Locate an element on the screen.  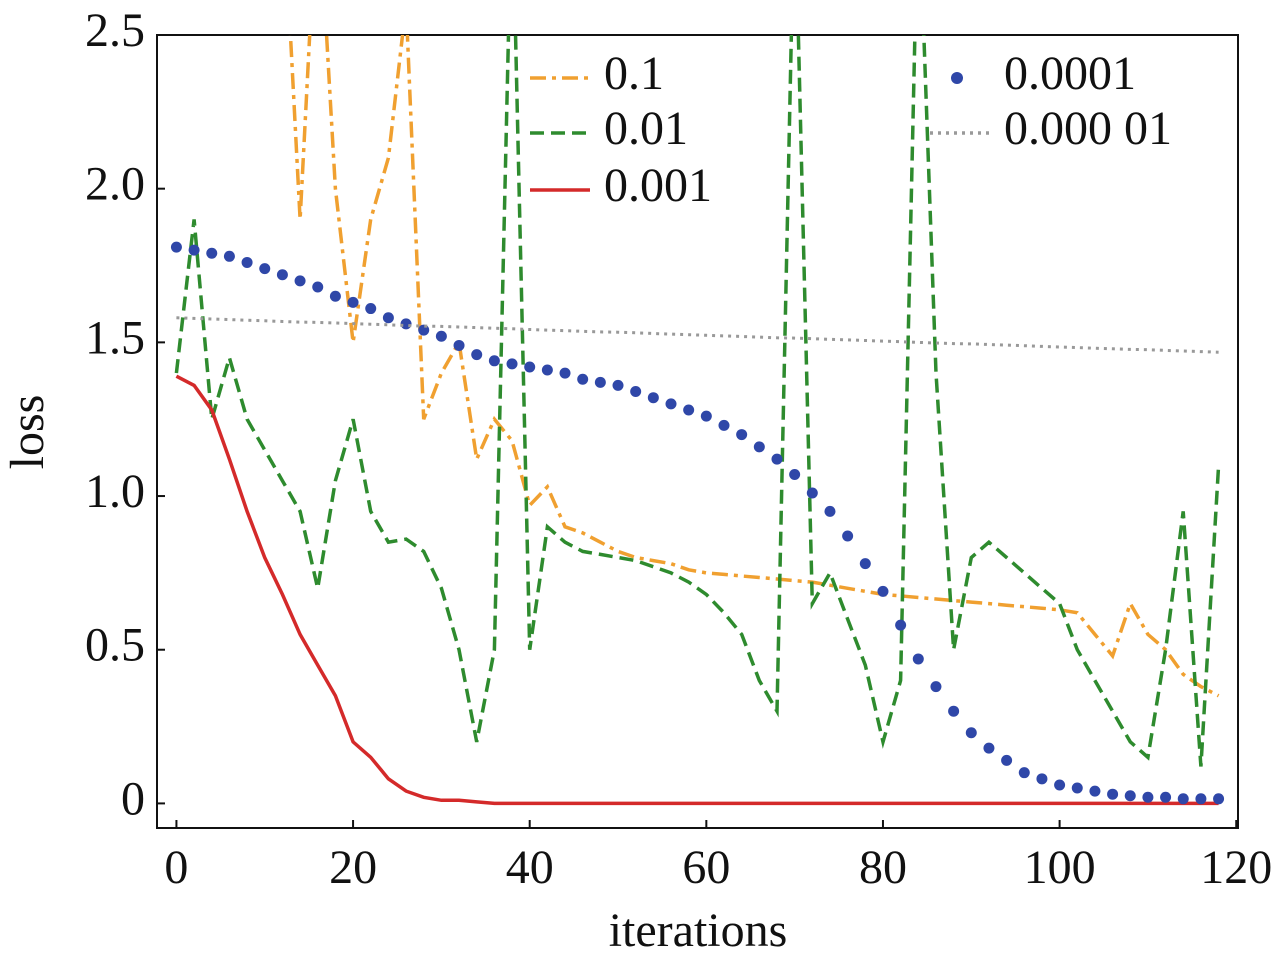
y-tick-label: 1.5 is located at coordinates (115, 337).